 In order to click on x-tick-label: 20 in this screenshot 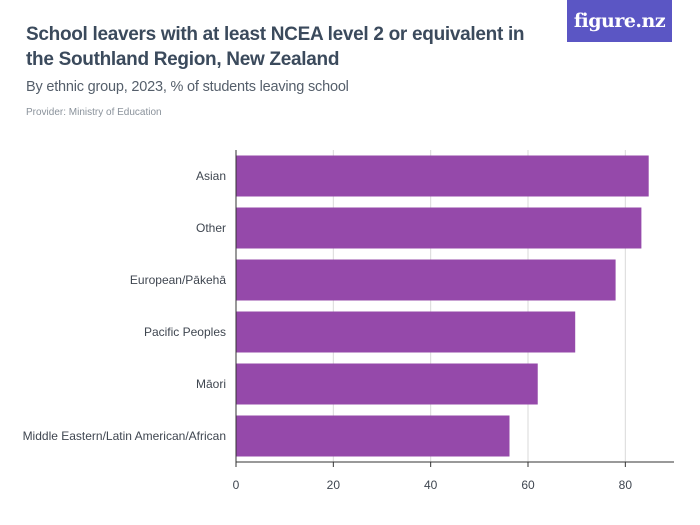, I will do `click(334, 485)`.